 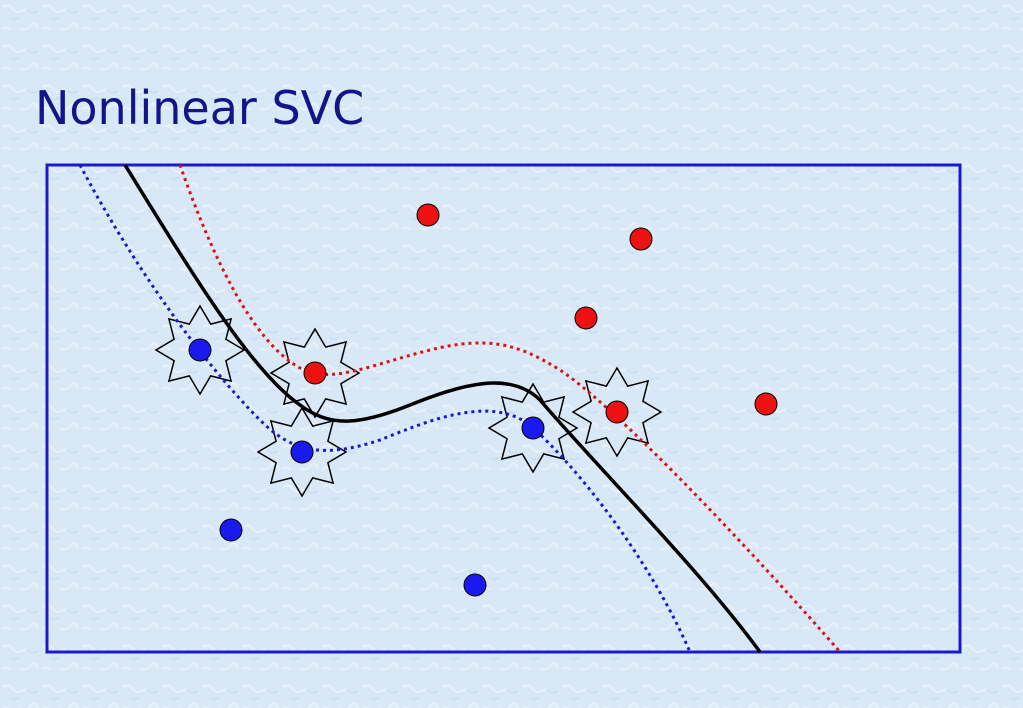 I want to click on slide-title: Nonlinear SVC, so click(x=199, y=108).